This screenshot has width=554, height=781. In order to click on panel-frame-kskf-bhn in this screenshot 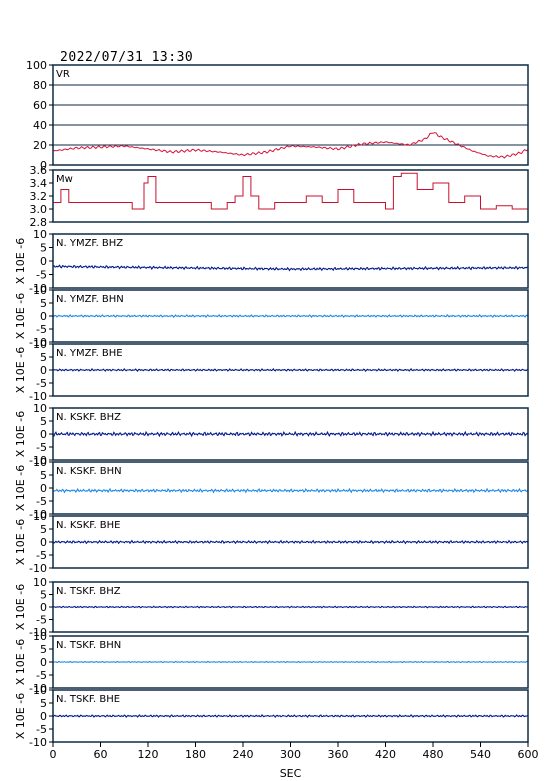, I will do `click(290, 488)`.